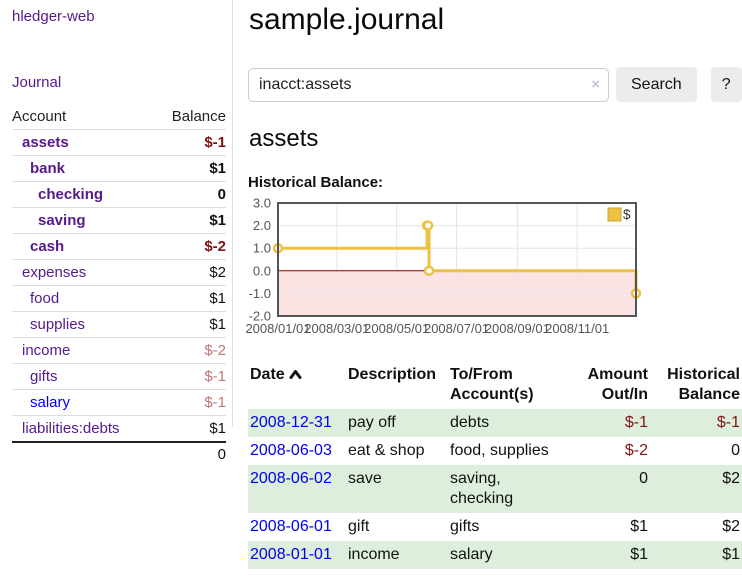 The image size is (742, 582). Describe the element at coordinates (62, 220) in the screenshot. I see `sidebar-account-link: saving` at that location.